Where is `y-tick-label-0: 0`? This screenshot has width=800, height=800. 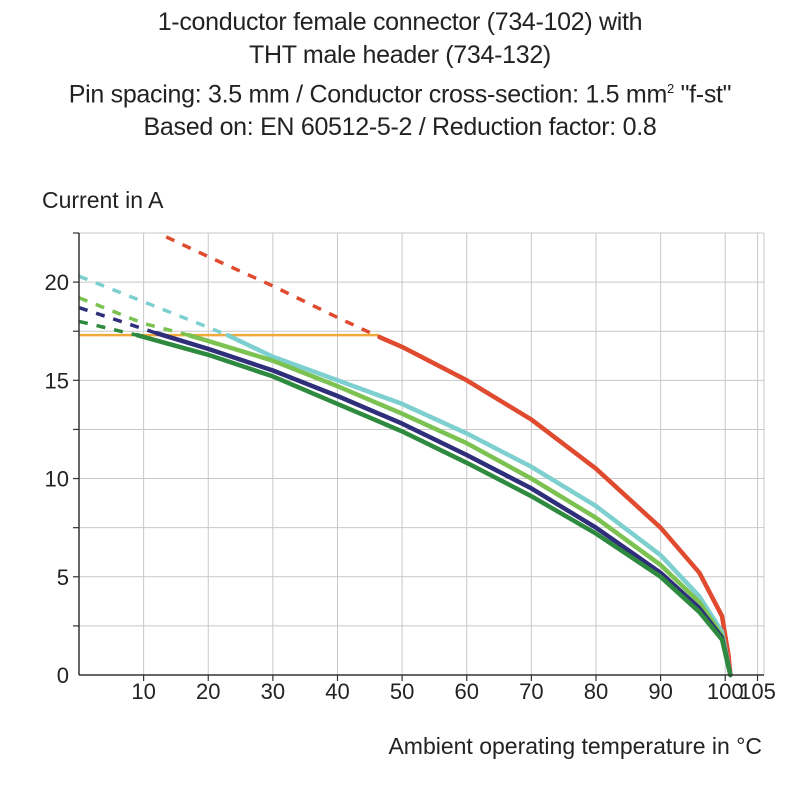
y-tick-label-0: 0 is located at coordinates (63, 675).